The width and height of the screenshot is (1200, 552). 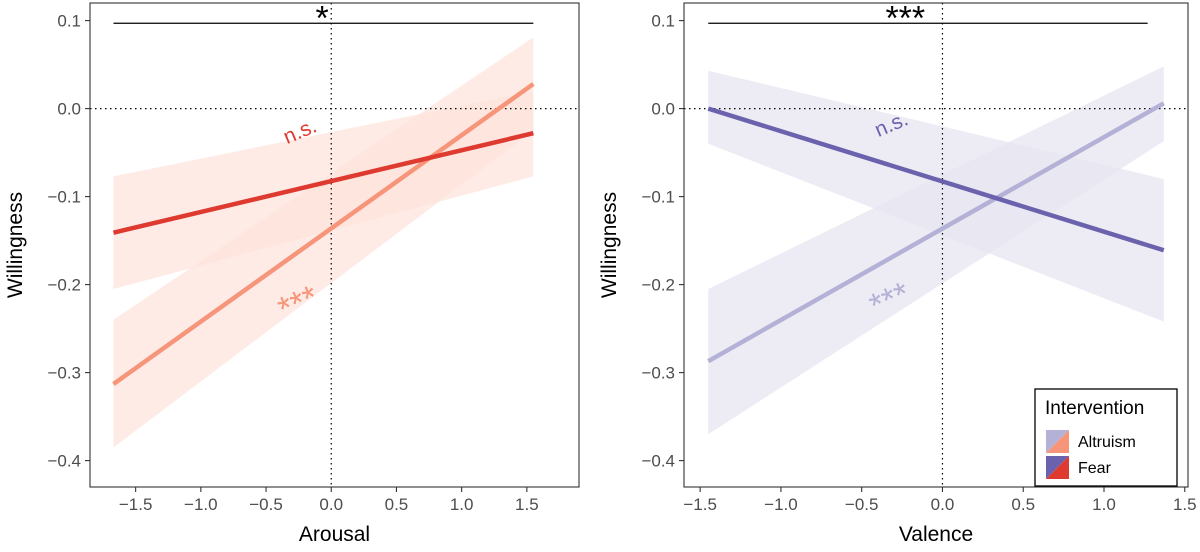 I want to click on panel-0-bracket-label: *, so click(x=321, y=18).